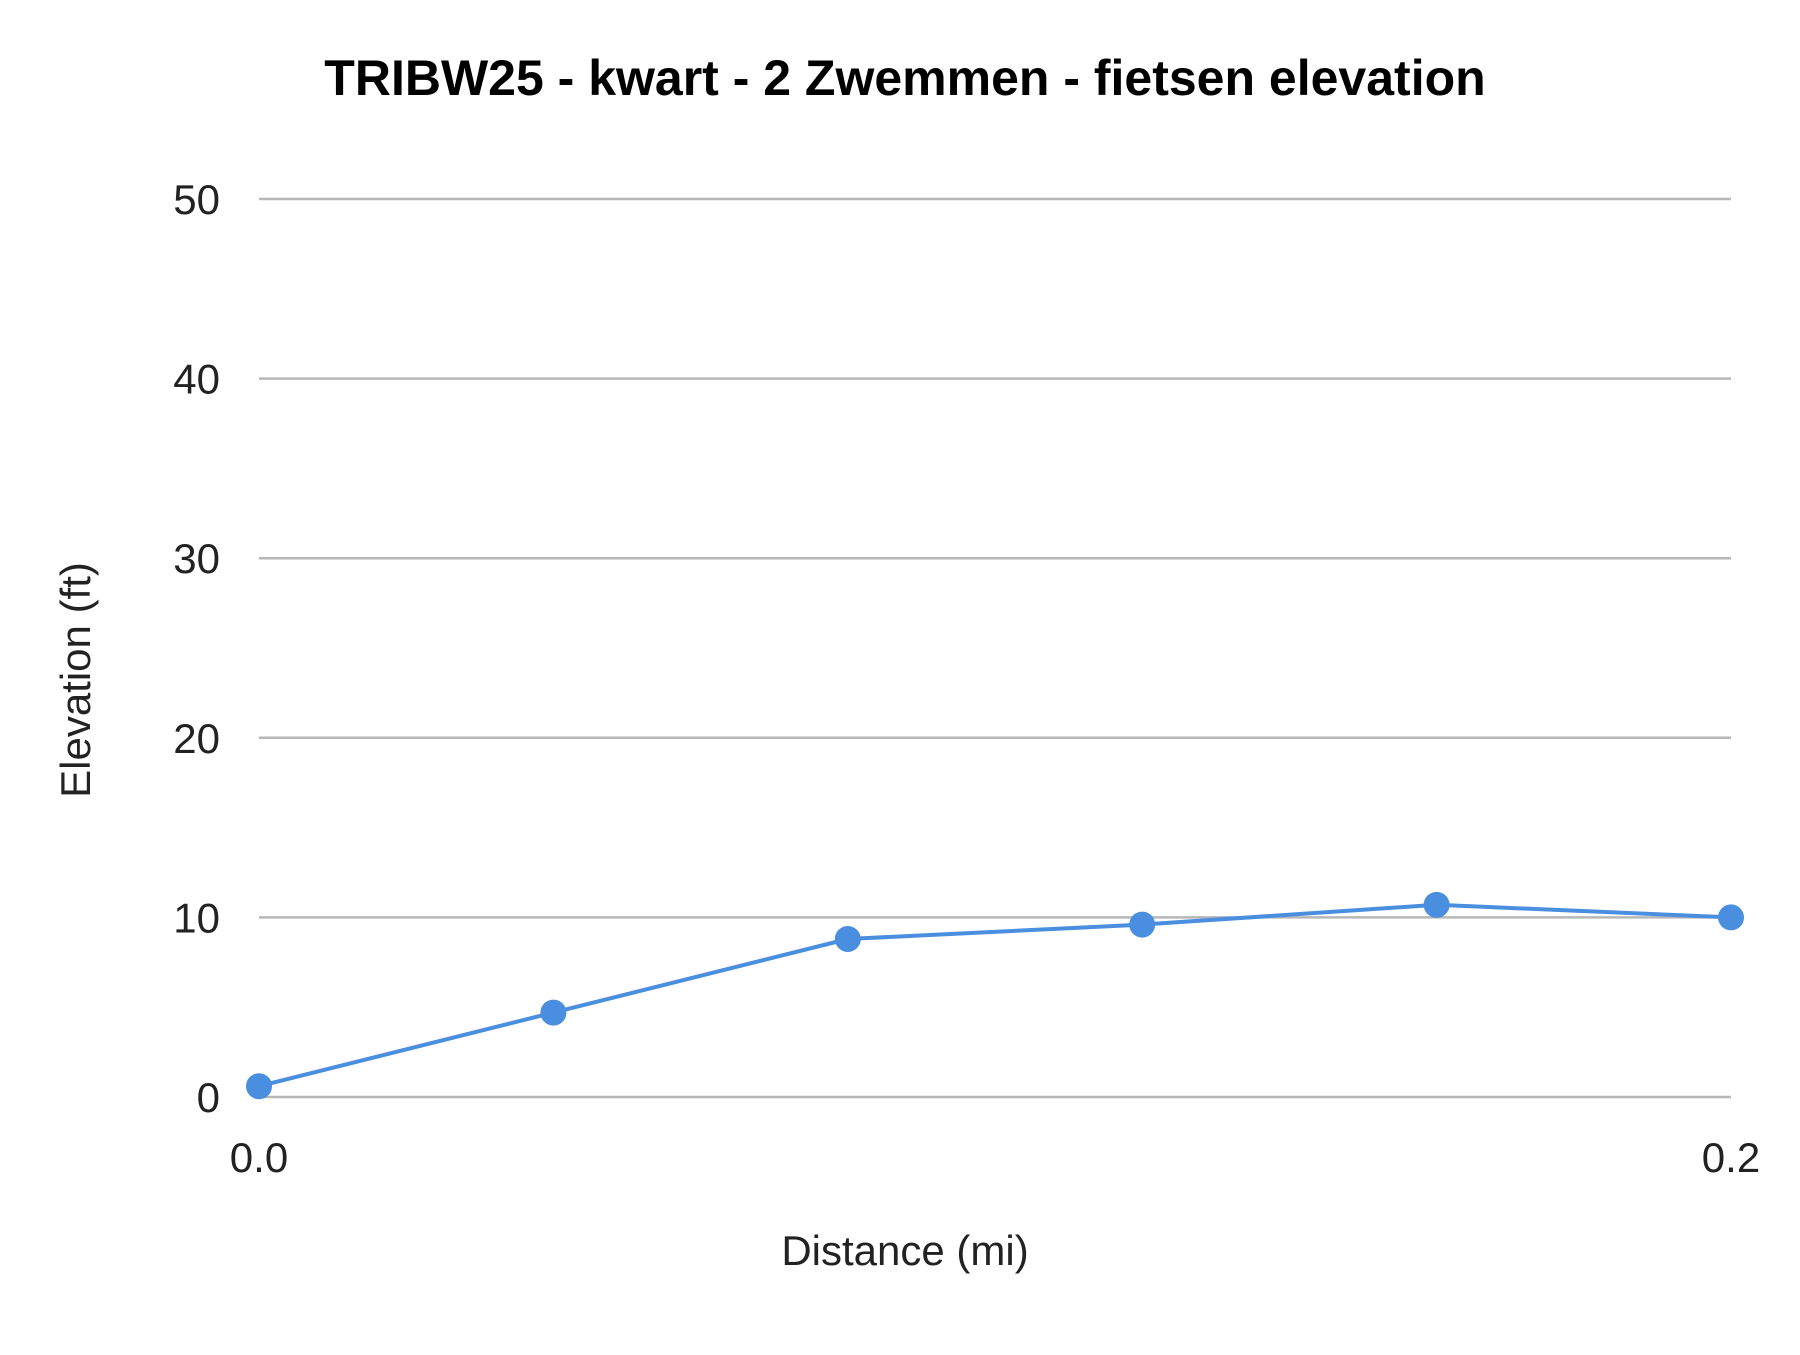 This screenshot has width=1800, height=1355. Describe the element at coordinates (196, 558) in the screenshot. I see `y-tick-label: 30` at that location.